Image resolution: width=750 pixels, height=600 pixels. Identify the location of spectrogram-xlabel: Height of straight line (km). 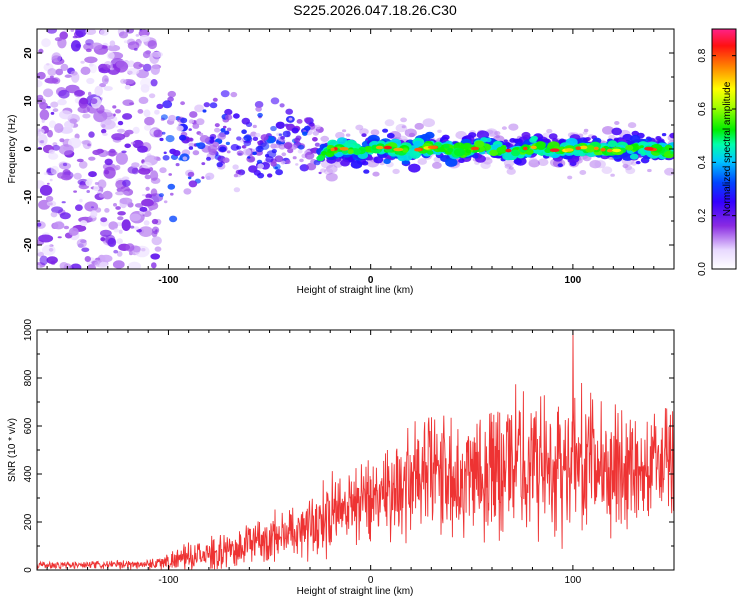
(355, 290).